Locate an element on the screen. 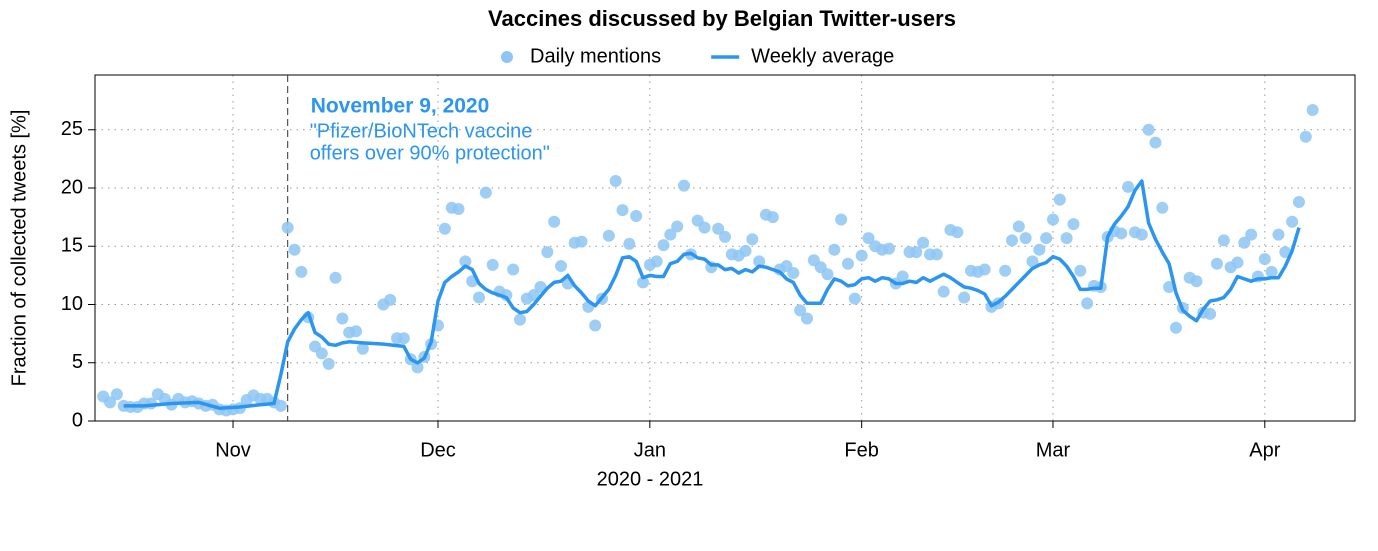 This screenshot has height=551, width=1378. x-tick-label: Apr is located at coordinates (1264, 450).